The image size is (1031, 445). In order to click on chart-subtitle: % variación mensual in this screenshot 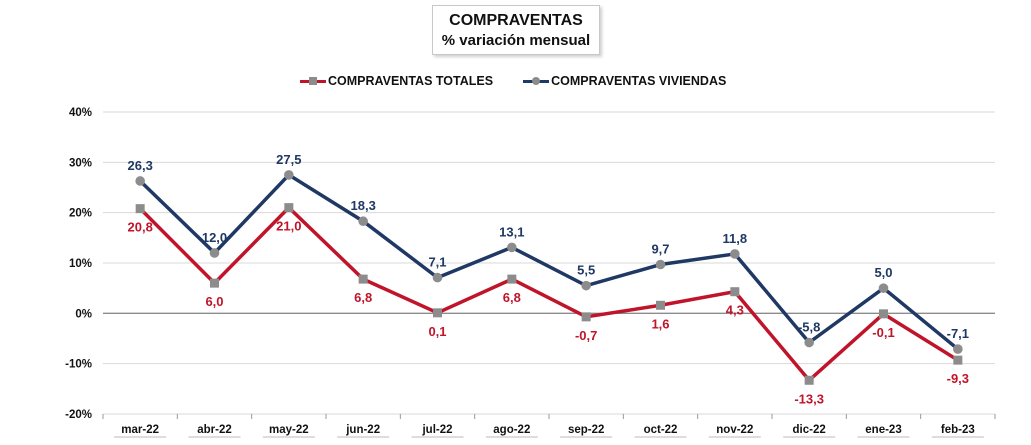, I will do `click(516, 40)`.